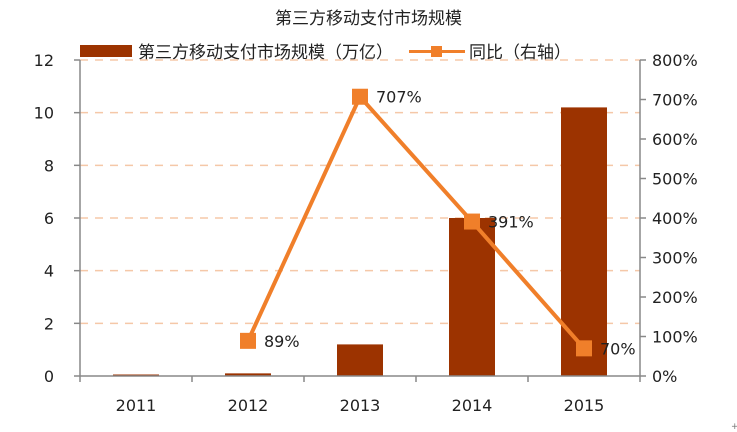 This screenshot has height=432, width=737. Describe the element at coordinates (584, 242) in the screenshot. I see `bar-2015` at that location.